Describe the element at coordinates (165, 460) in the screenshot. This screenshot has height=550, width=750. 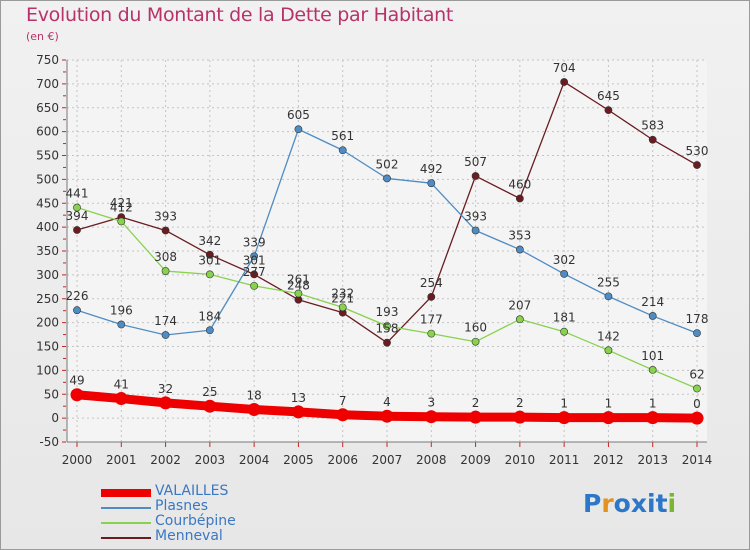
I see `x-tick-label: 2002` at that location.